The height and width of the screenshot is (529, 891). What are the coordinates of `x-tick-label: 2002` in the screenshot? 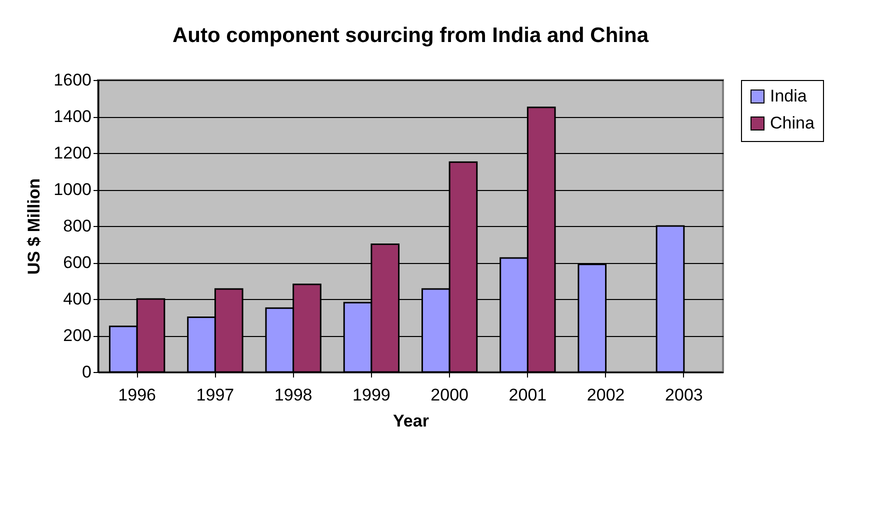 It's located at (605, 395).